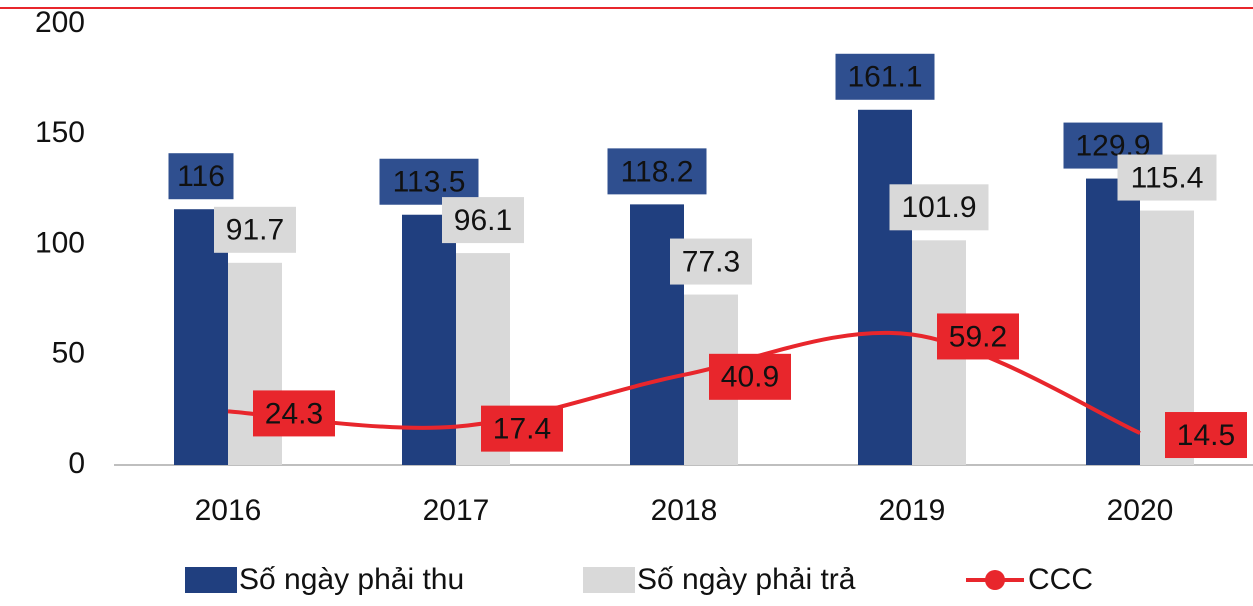 This screenshot has width=1253, height=606. I want to click on value-label: 77.3, so click(711, 261).